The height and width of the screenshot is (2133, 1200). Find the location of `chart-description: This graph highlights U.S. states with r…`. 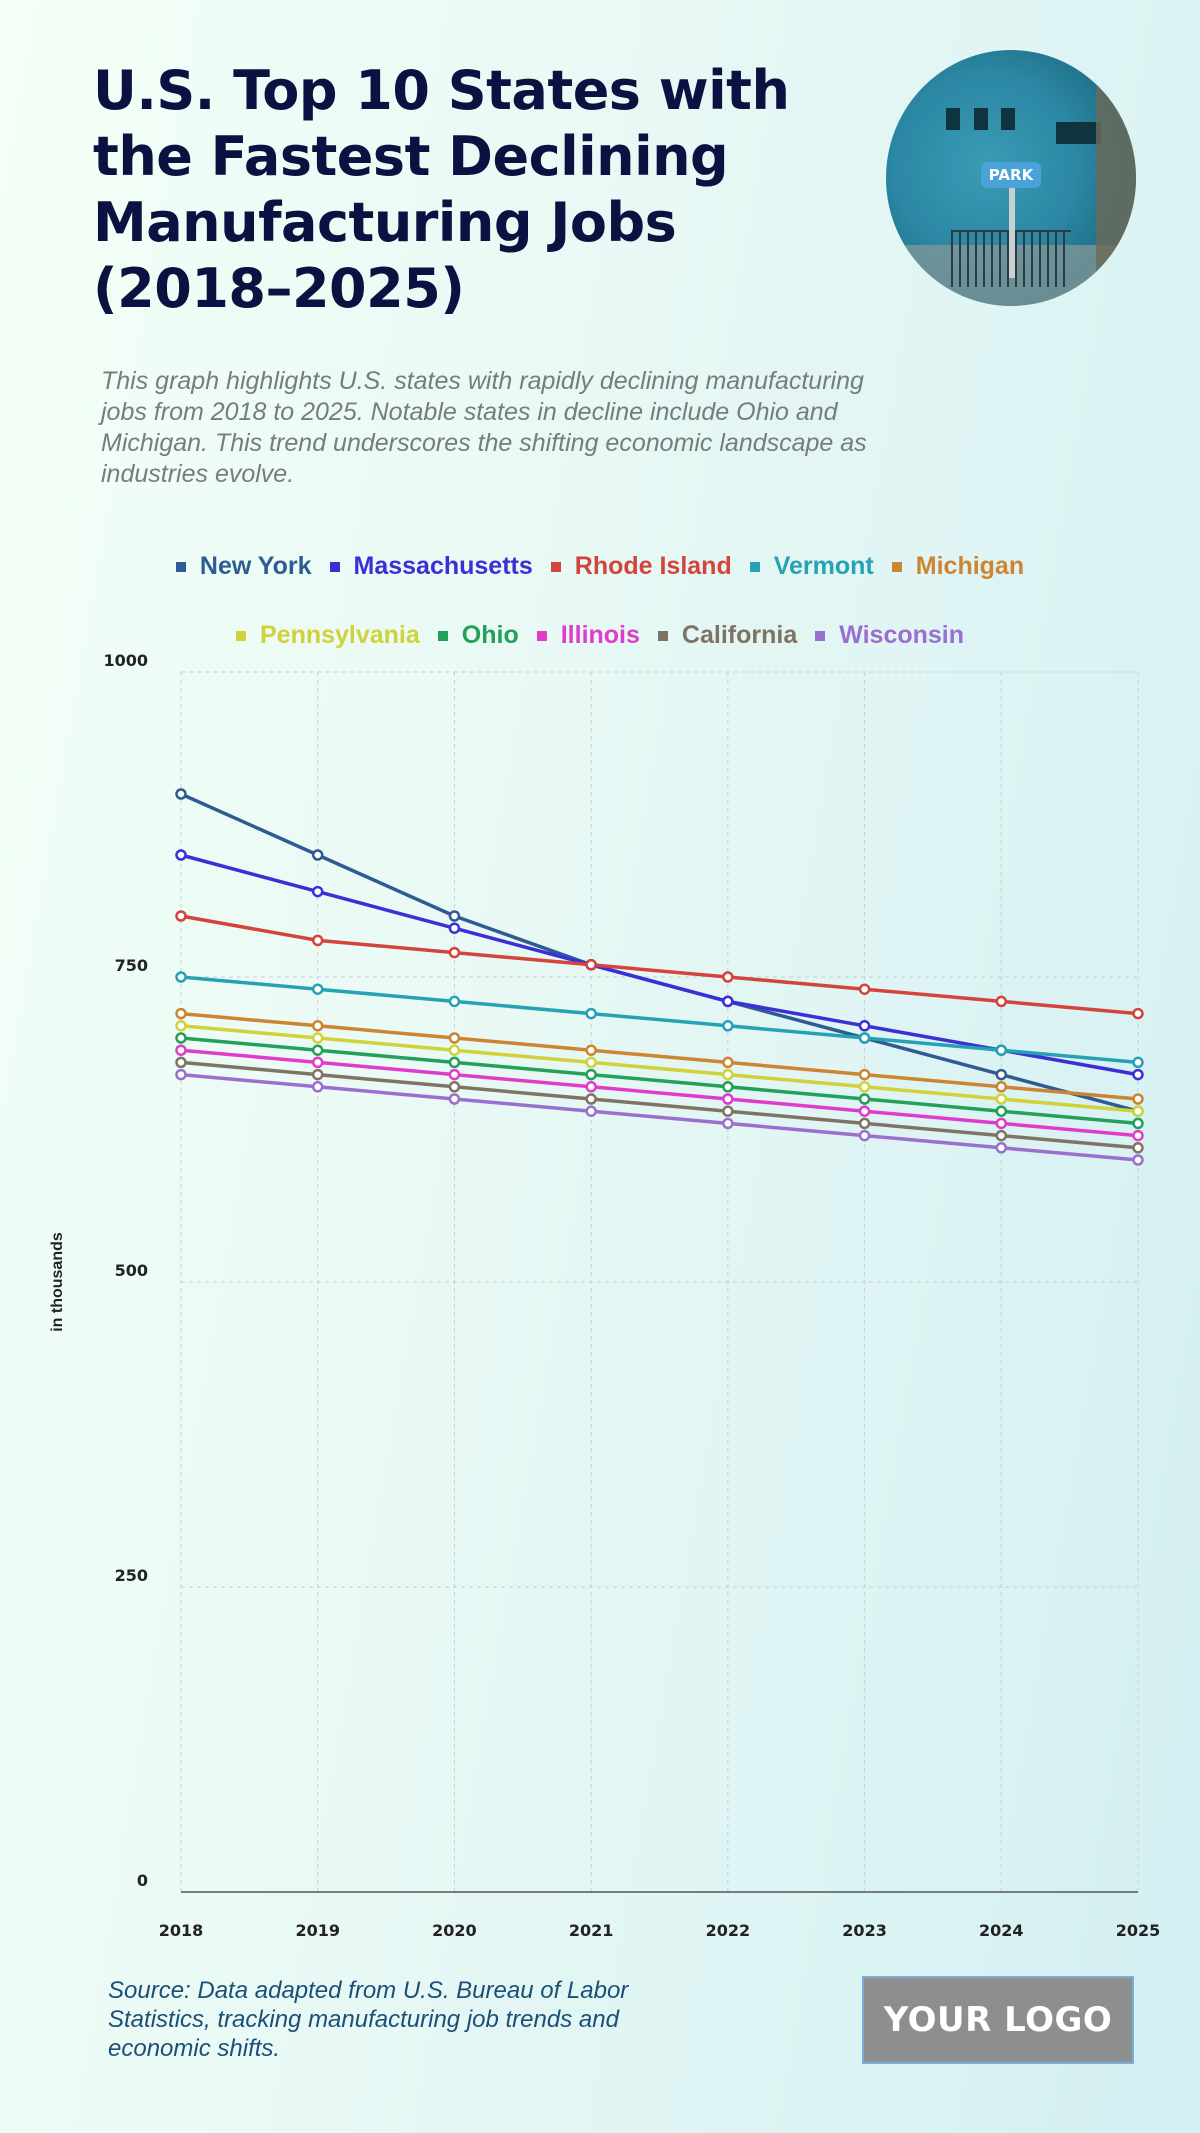

chart-description: This graph highlights U.S. states with r… is located at coordinates (484, 427).